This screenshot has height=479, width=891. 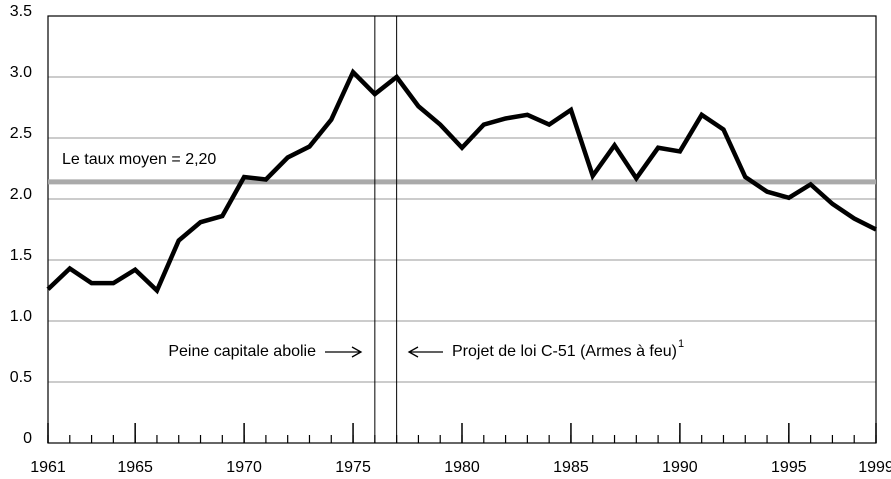 I want to click on event-label: Projet de loi C-51 (Armes à feu), so click(x=564, y=351).